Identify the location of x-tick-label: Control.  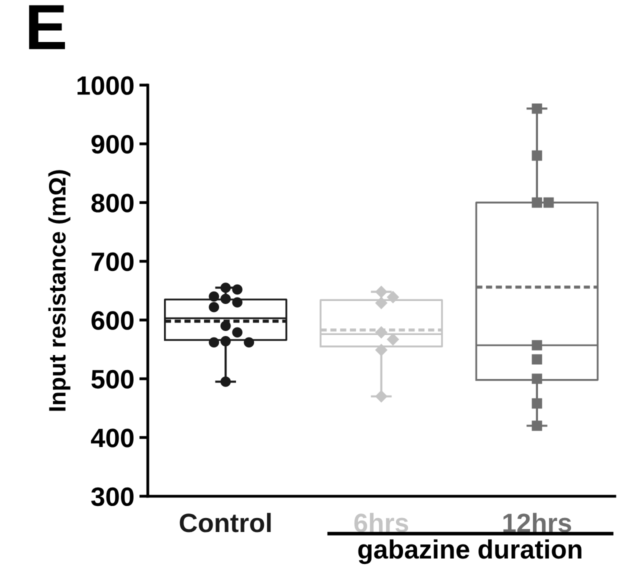
(225, 522).